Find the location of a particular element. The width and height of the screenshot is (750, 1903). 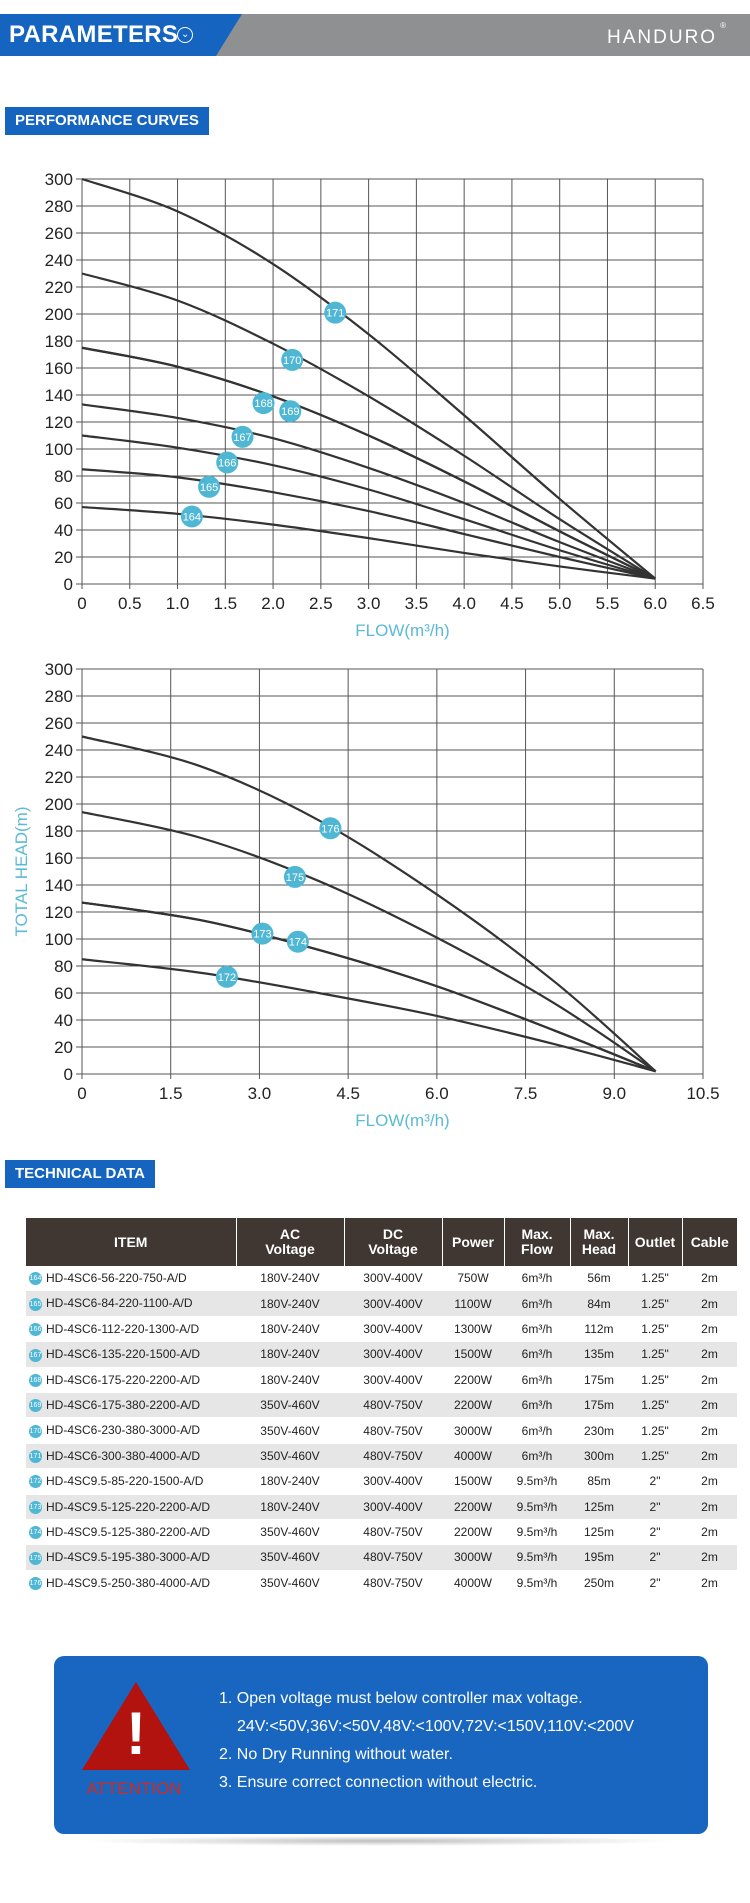

table-cell-item: 165 HD-4SC6-84-220-1100-A/D is located at coordinates (131, 1303).